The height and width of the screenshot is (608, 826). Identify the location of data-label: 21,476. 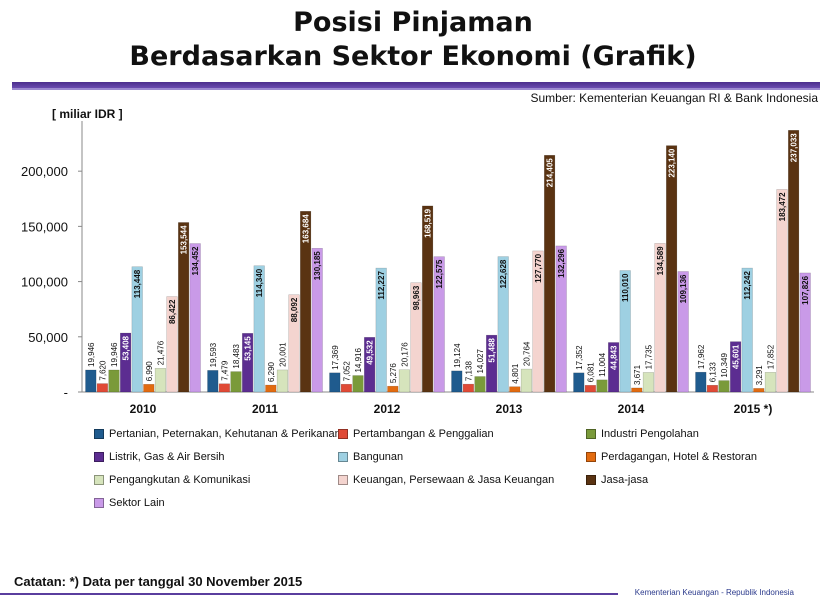
(160, 352).